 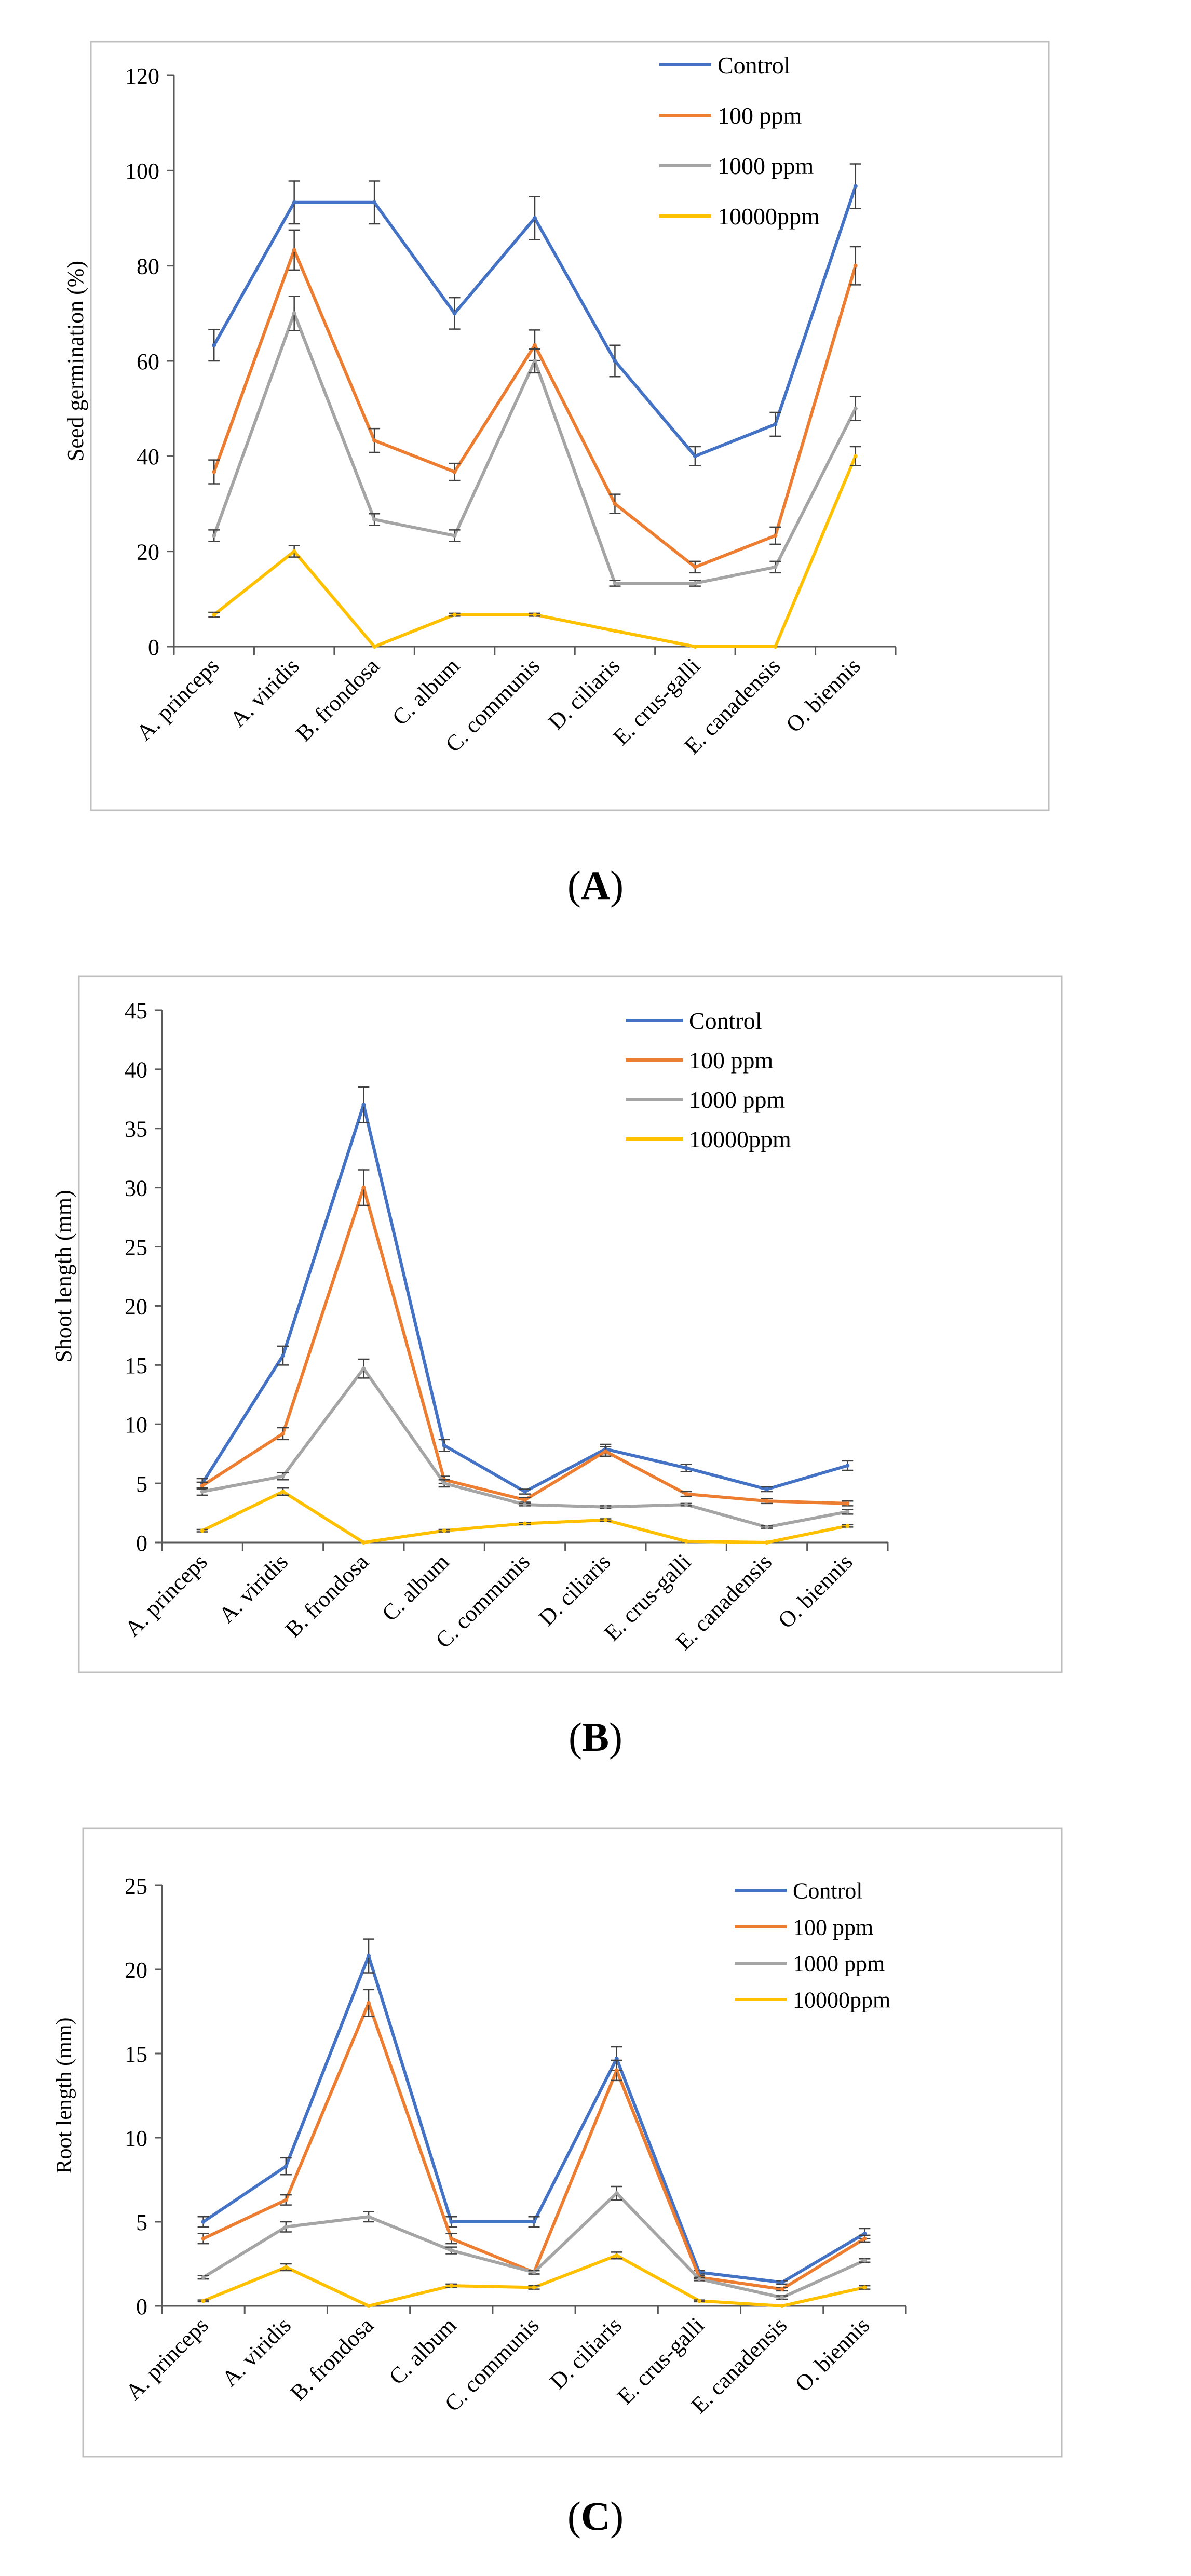 I want to click on y-axis-label: Seed germination (%), so click(x=75, y=361).